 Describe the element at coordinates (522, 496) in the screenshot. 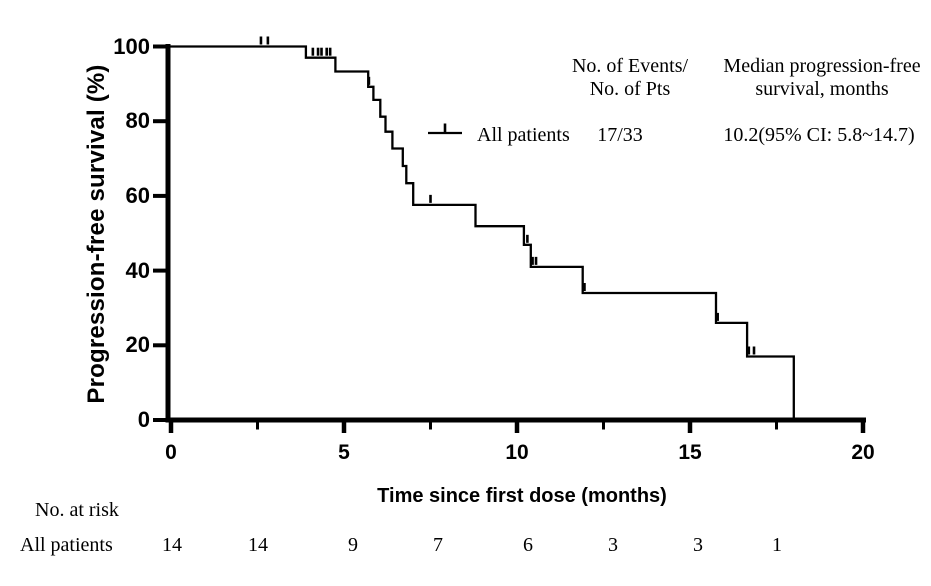

I see `x-axis-title: Time since first dose (months)` at that location.